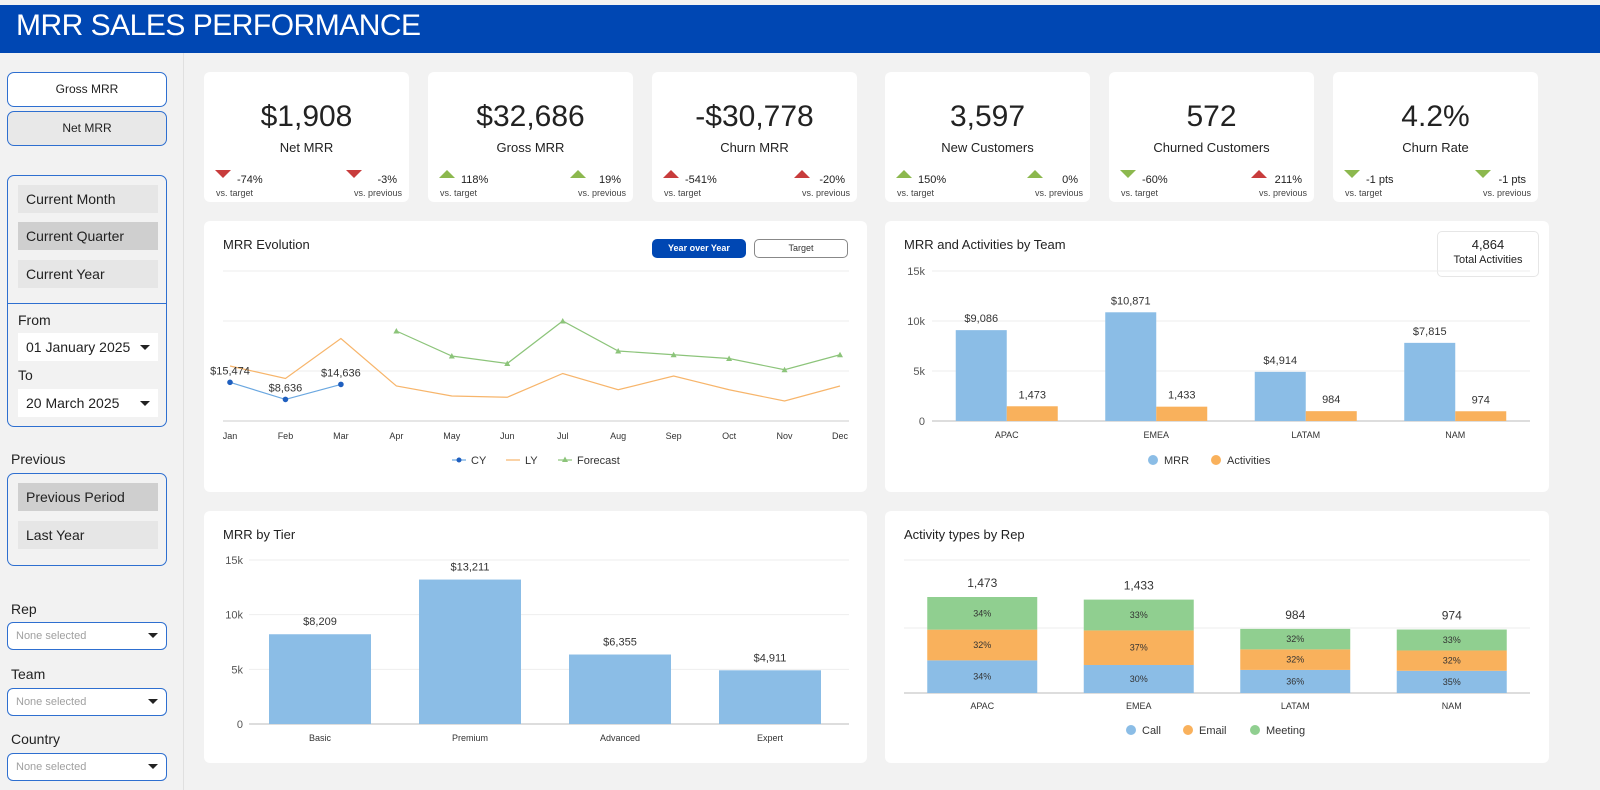 This screenshot has width=1600, height=790. I want to click on x-tick-label: EMEA, so click(1156, 435).